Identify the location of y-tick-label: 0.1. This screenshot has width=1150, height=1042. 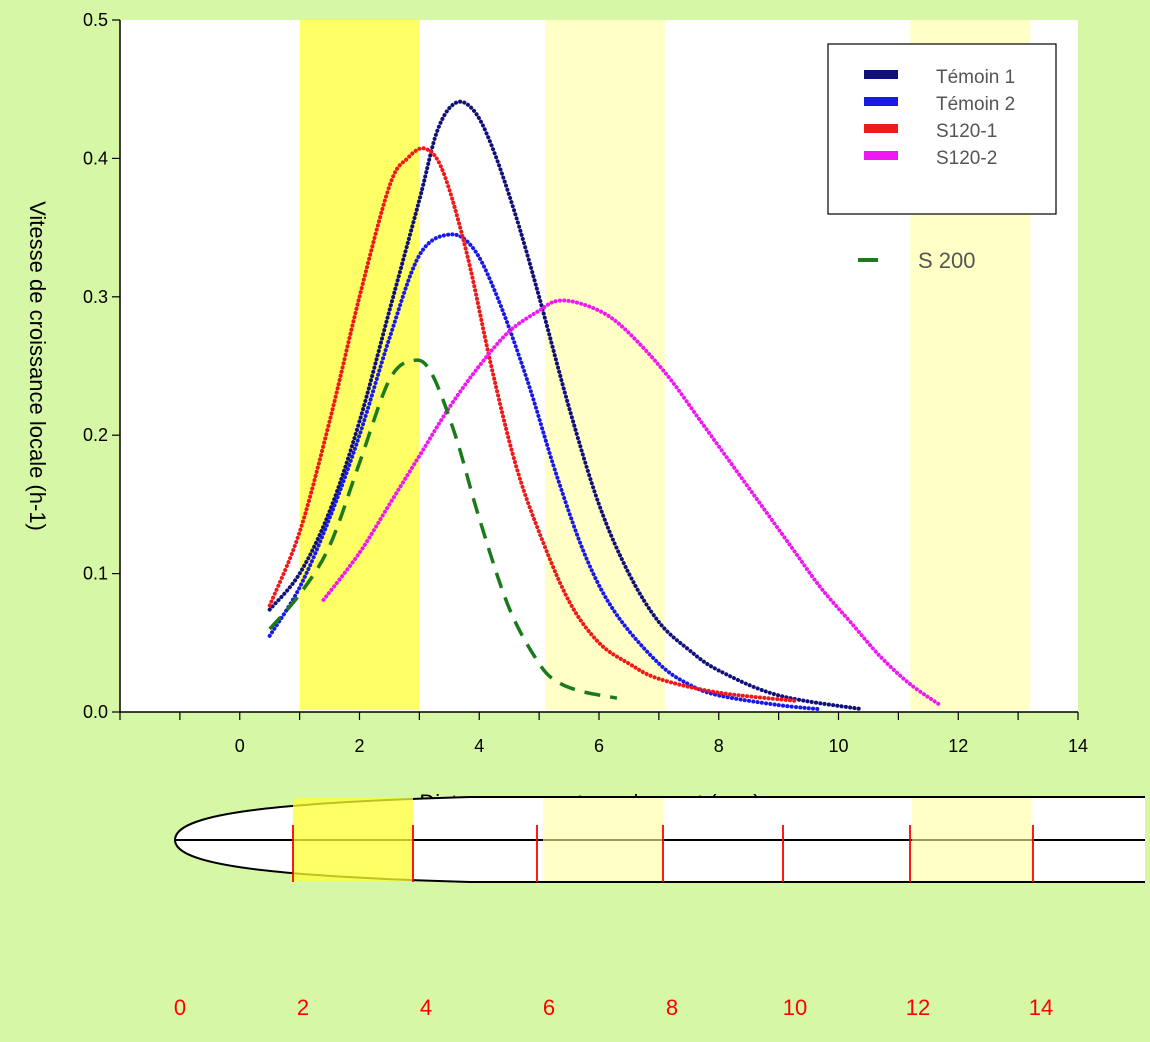
(95, 574).